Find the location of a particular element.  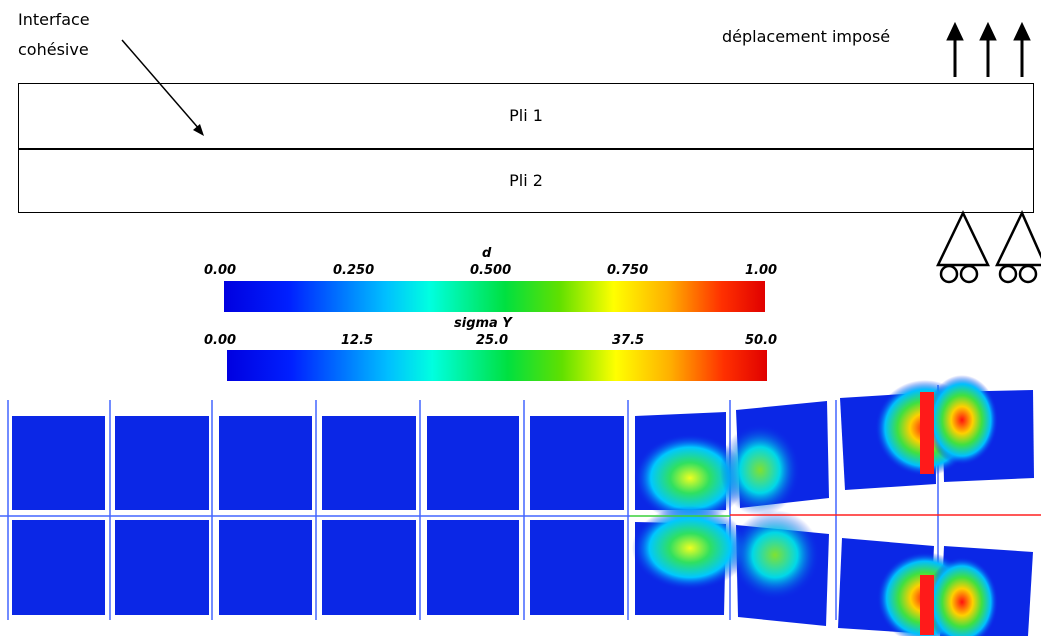

displacement-label: déplacement imposé is located at coordinates (806, 36).